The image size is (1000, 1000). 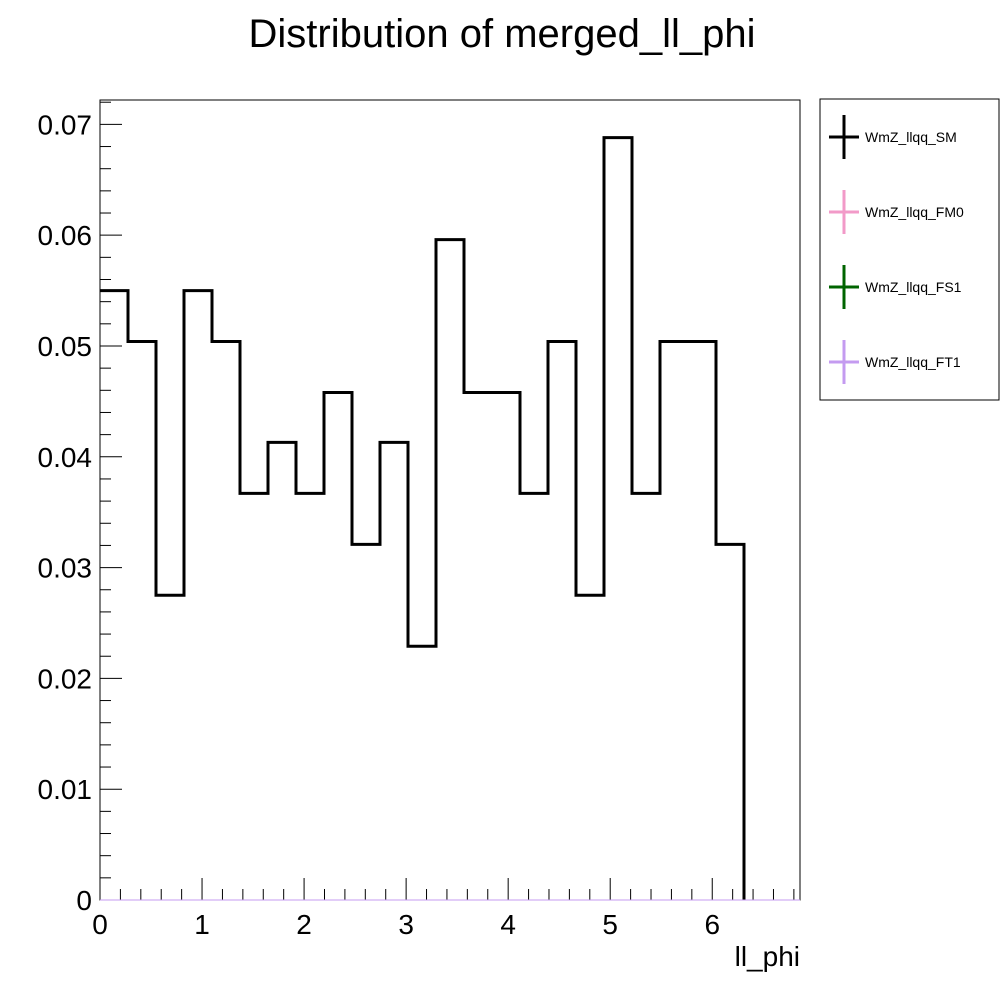 What do you see at coordinates (508, 924) in the screenshot?
I see `x-tick-label: 4` at bounding box center [508, 924].